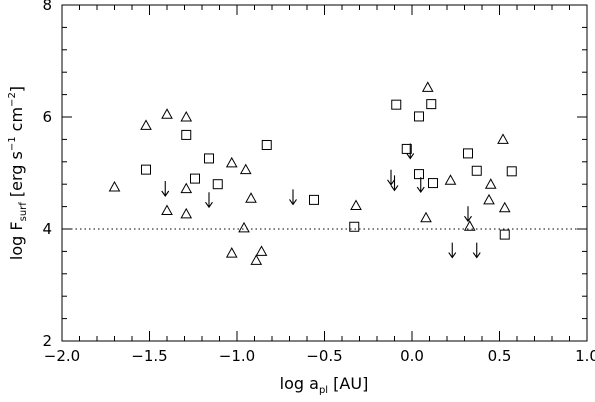 The image size is (595, 402). What do you see at coordinates (47, 7) in the screenshot?
I see `y-tick-label: 8` at bounding box center [47, 7].